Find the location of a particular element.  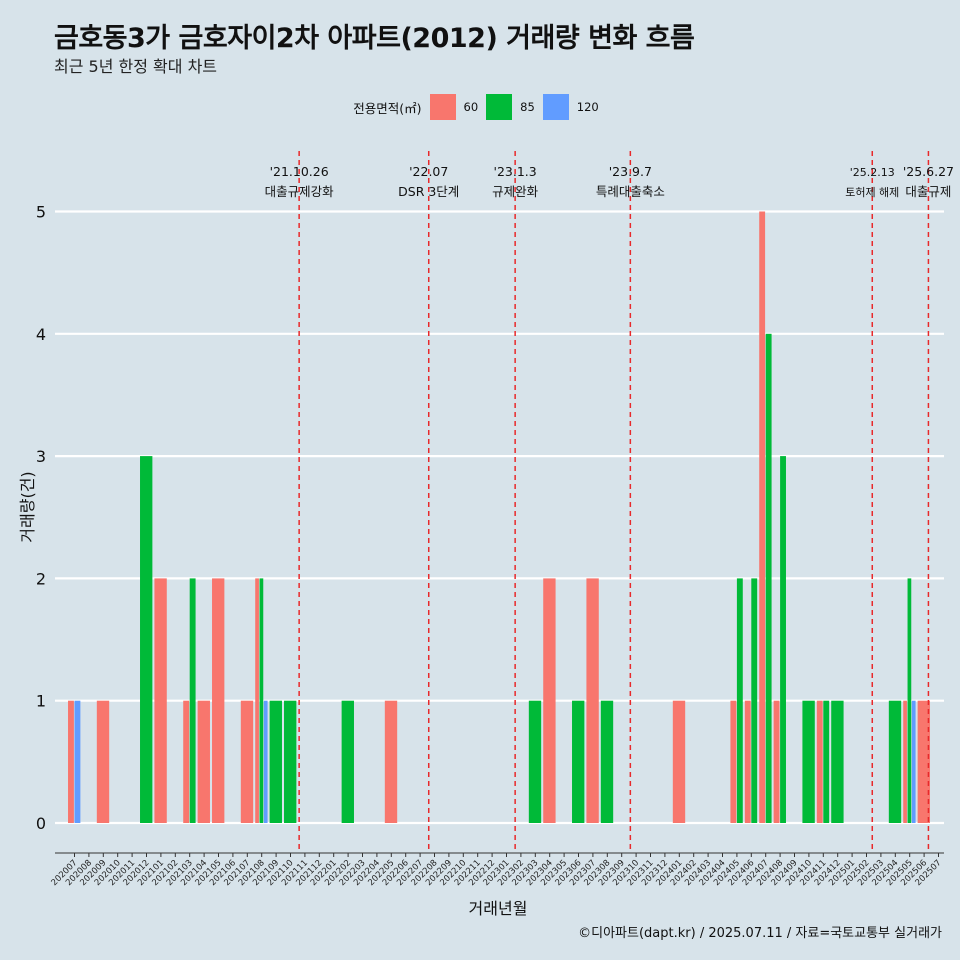

event-label: DSR 3단계 is located at coordinates (428, 191).